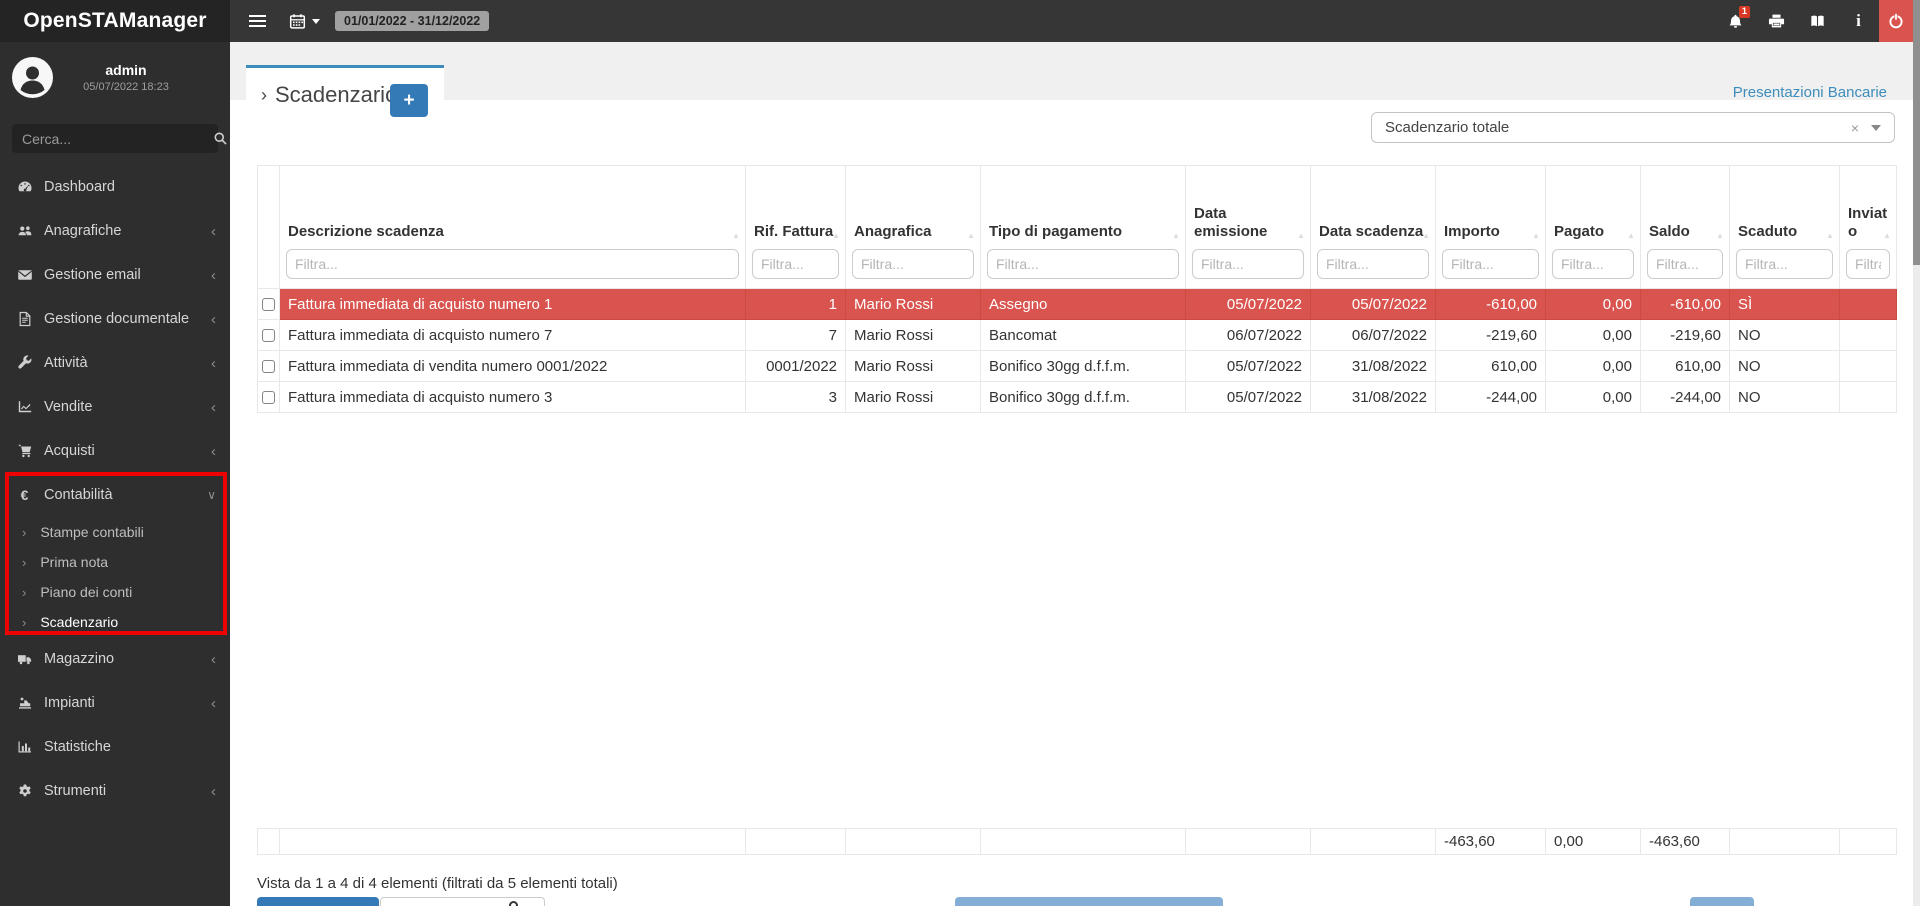 The image size is (1920, 906). Describe the element at coordinates (1854, 127) in the screenshot. I see `clear-icon: ×` at that location.